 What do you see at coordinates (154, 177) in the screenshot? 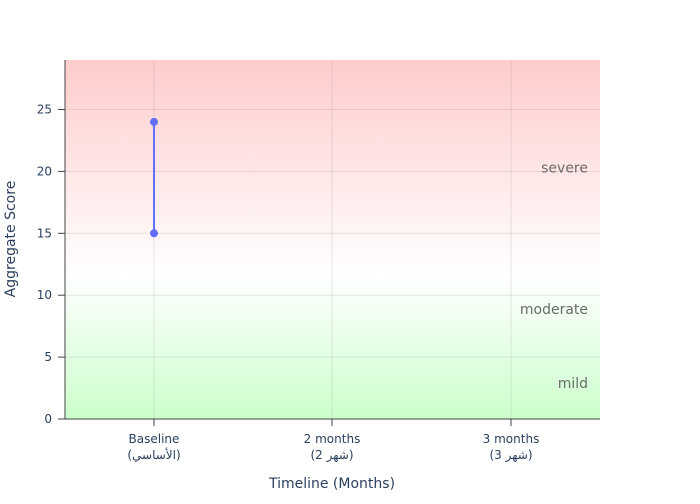
I see `series` at bounding box center [154, 177].